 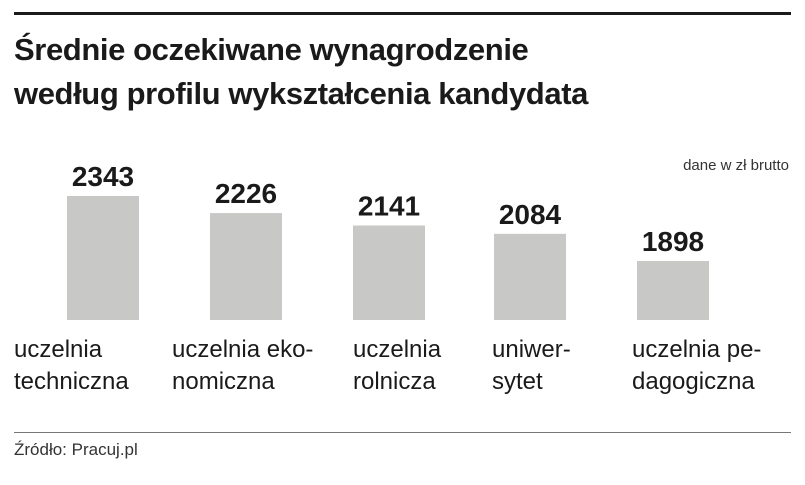 What do you see at coordinates (673, 241) in the screenshot?
I see `bar-value-label-5: 1898` at bounding box center [673, 241].